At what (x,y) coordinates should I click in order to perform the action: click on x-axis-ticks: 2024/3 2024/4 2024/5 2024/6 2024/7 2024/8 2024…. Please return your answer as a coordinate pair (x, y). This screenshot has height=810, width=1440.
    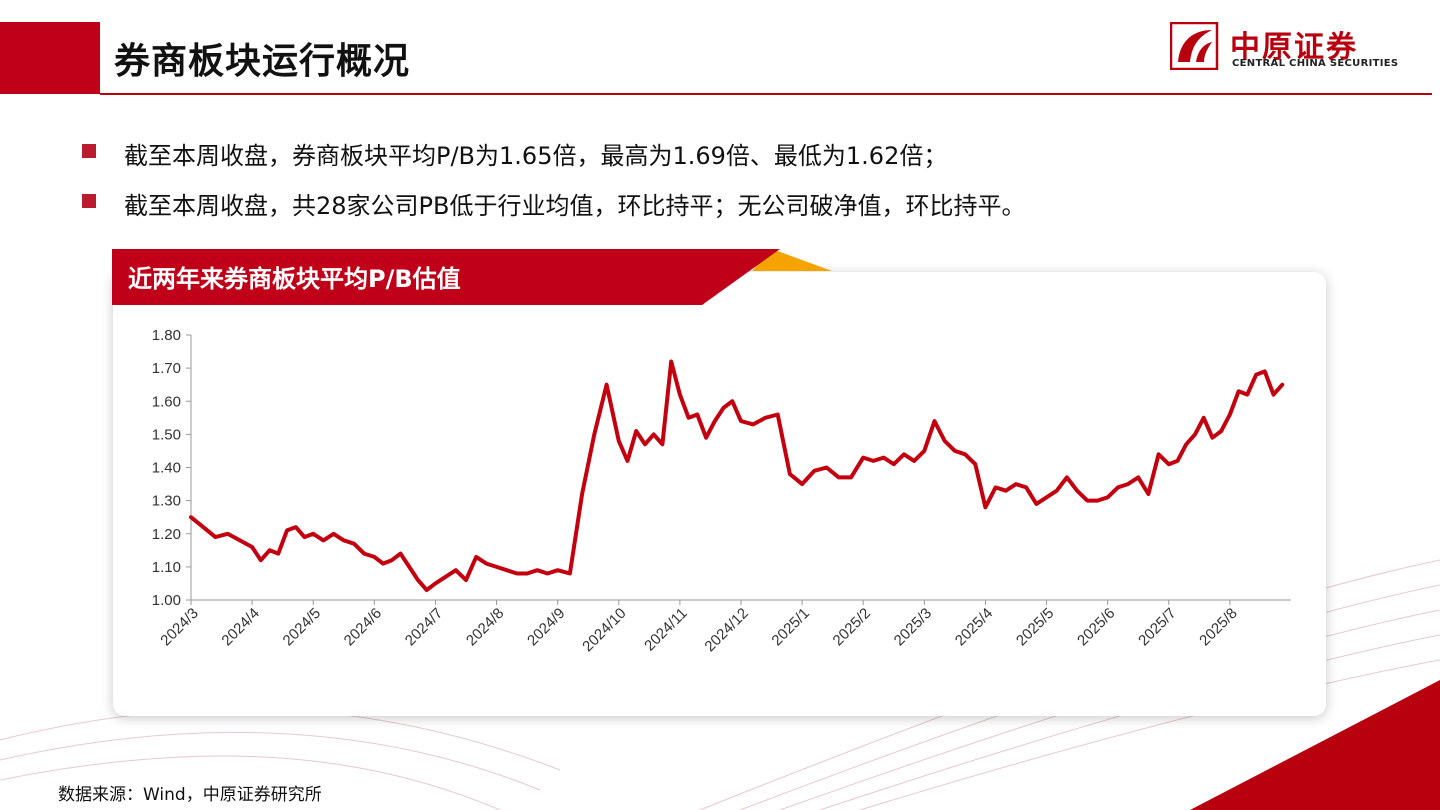
    Looking at the image, I should click on (699, 627).